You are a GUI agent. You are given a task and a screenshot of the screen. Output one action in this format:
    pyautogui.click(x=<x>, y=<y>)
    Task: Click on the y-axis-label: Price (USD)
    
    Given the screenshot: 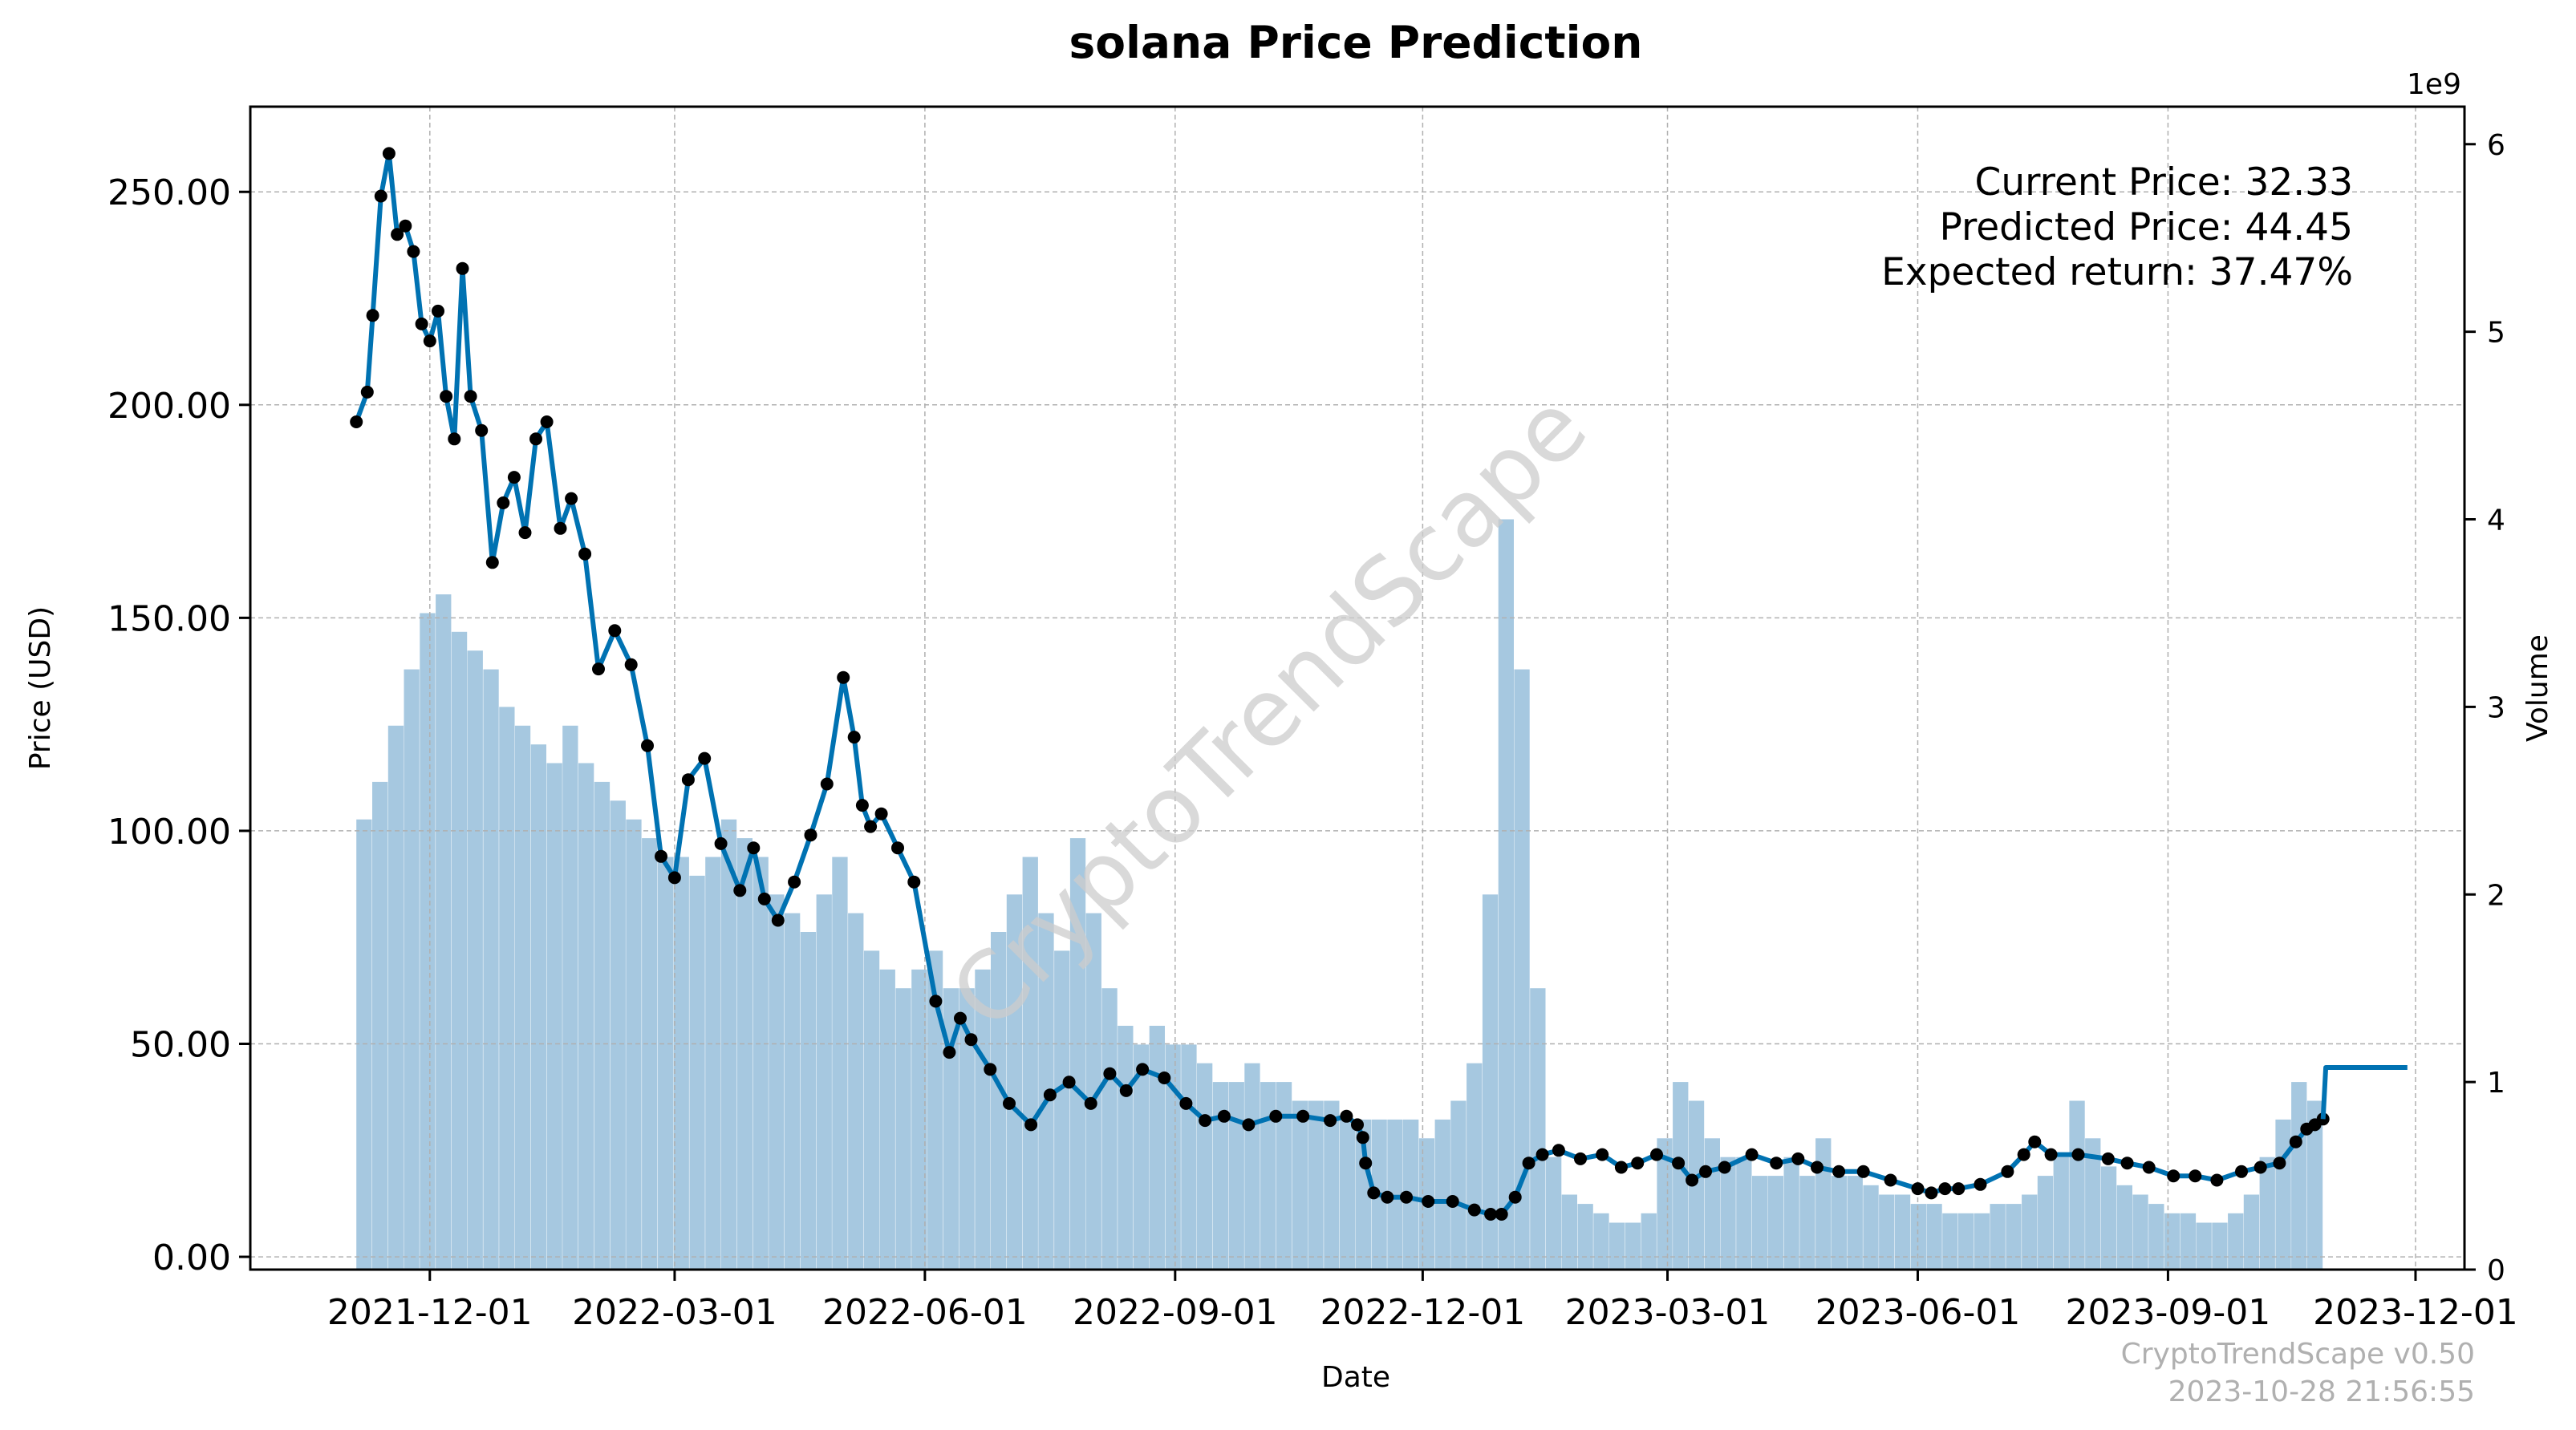 What is the action you would take?
    pyautogui.click(x=40, y=688)
    